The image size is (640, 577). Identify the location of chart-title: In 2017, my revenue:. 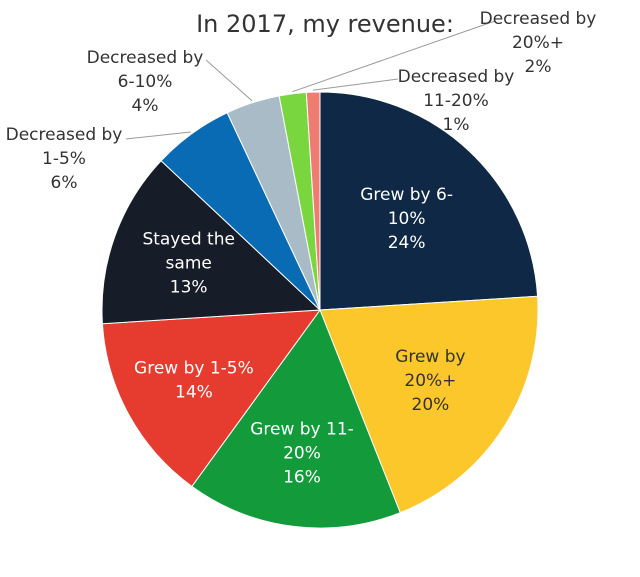
(325, 24).